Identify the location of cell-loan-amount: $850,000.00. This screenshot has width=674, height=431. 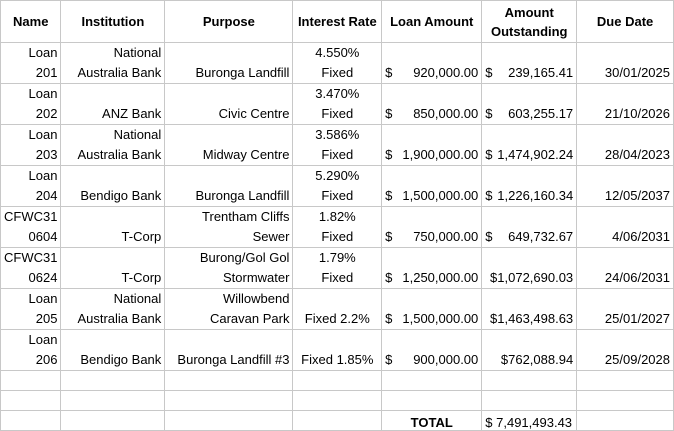
(432, 104).